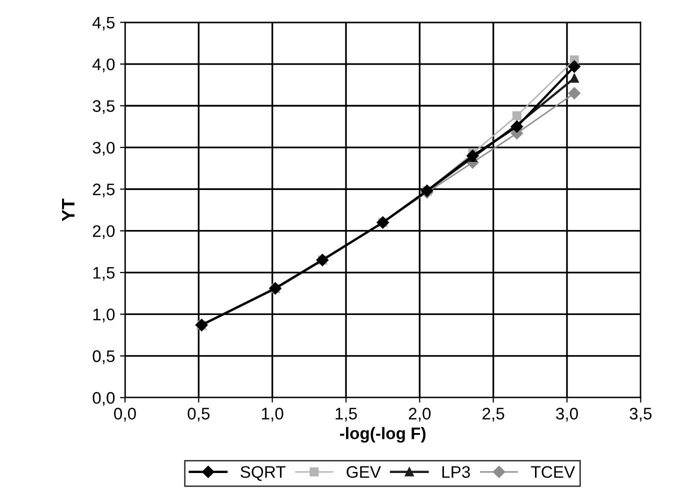  Describe the element at coordinates (103, 357) in the screenshot. I see `y-tick-label: 0,5` at that location.